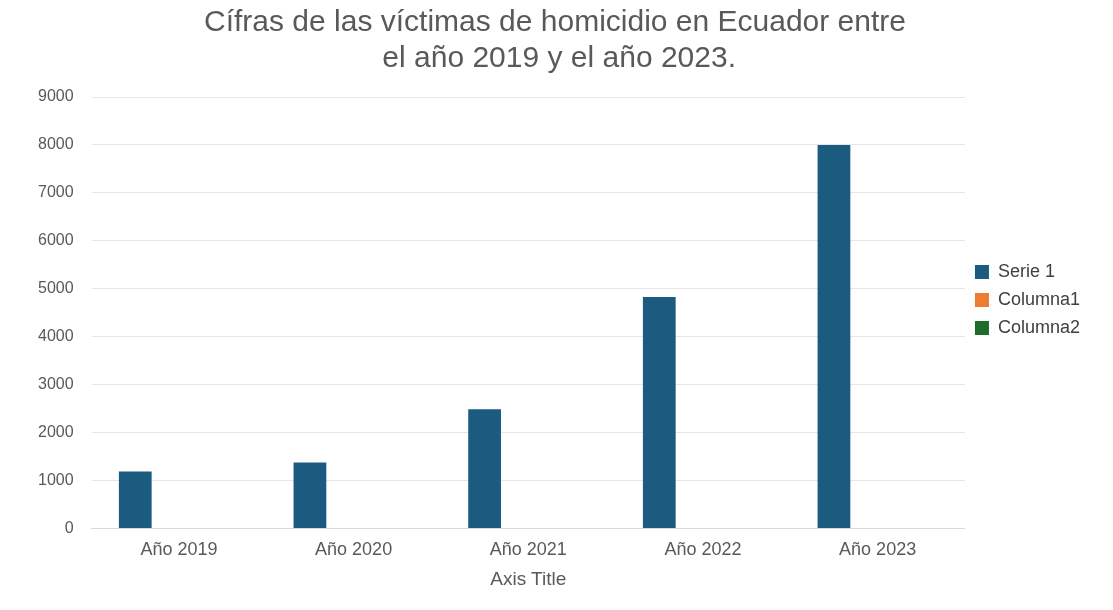 Image resolution: width=1113 pixels, height=610 pixels. Describe the element at coordinates (1038, 326) in the screenshot. I see `legend-label: Columna2` at that location.